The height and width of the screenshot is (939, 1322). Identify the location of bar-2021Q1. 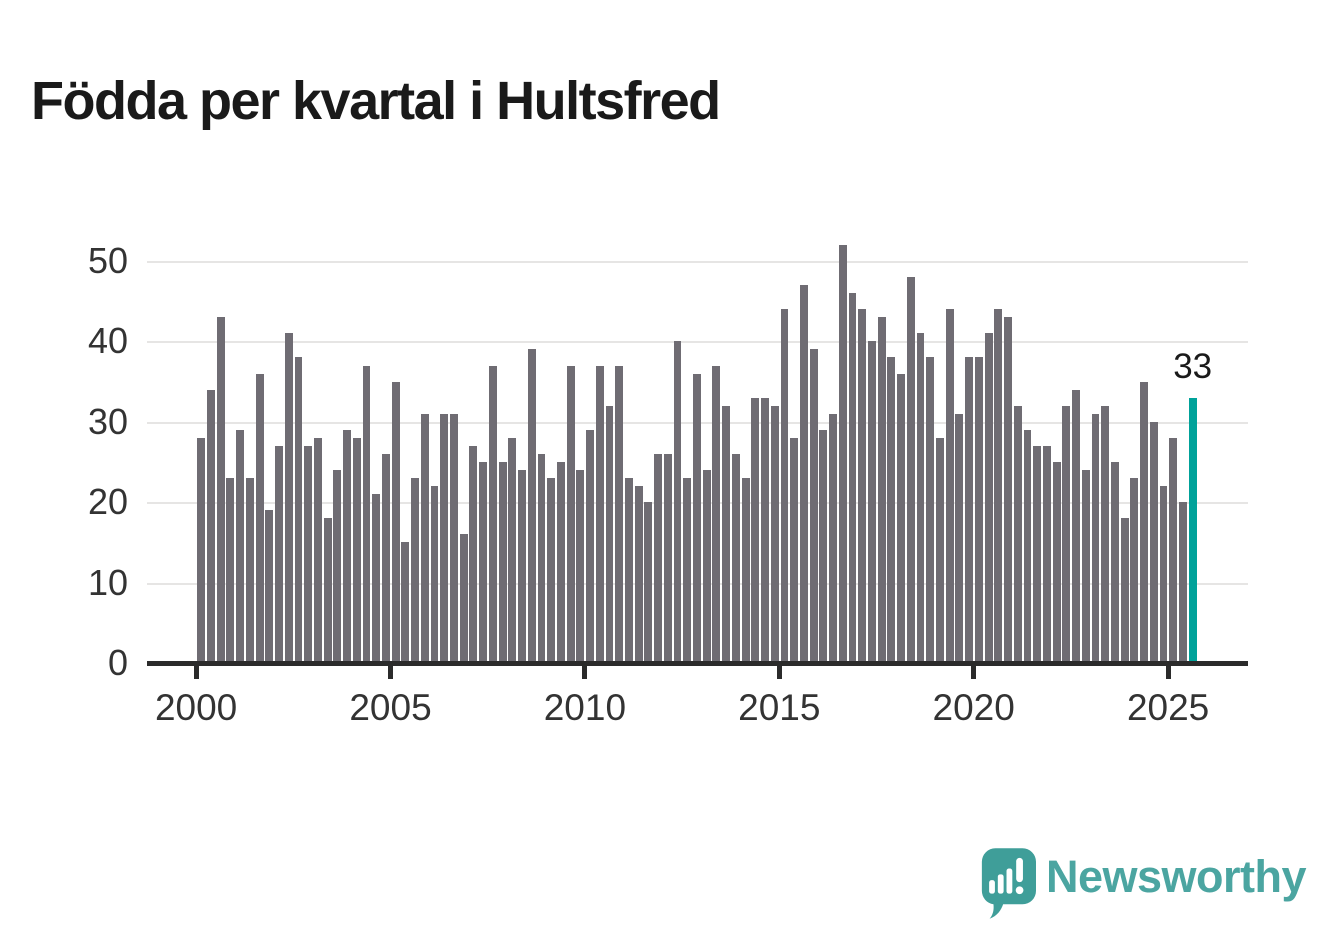
(1017, 534).